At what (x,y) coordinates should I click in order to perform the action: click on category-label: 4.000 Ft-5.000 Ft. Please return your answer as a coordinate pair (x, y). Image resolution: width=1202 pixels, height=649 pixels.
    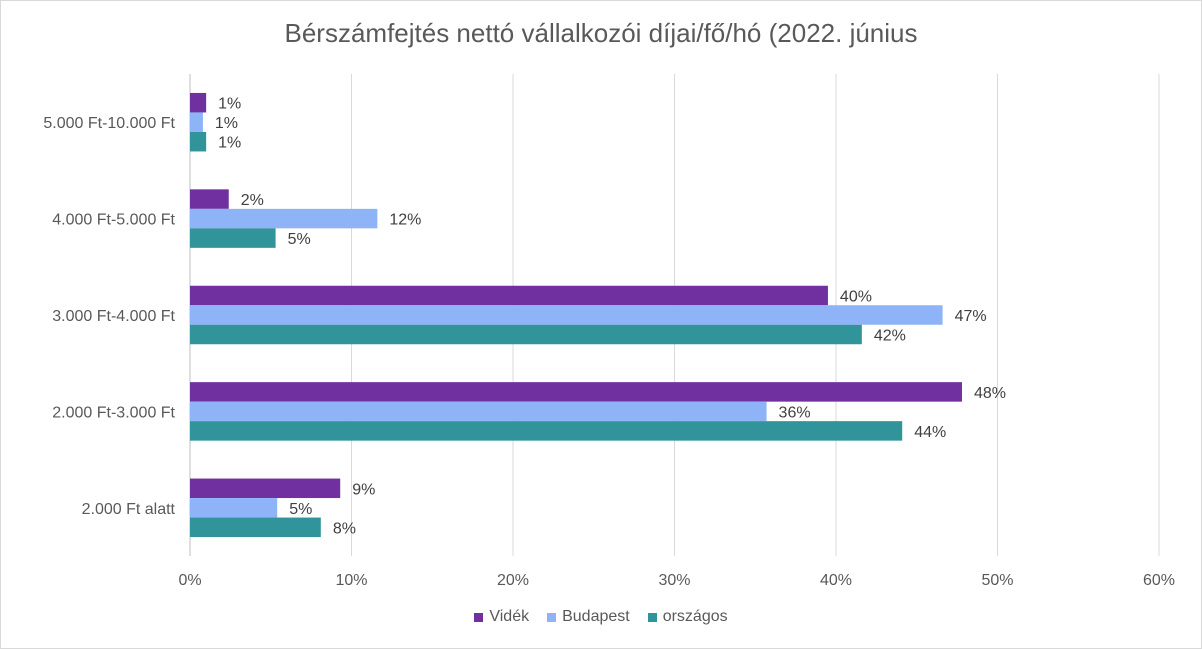
    Looking at the image, I should click on (113, 220).